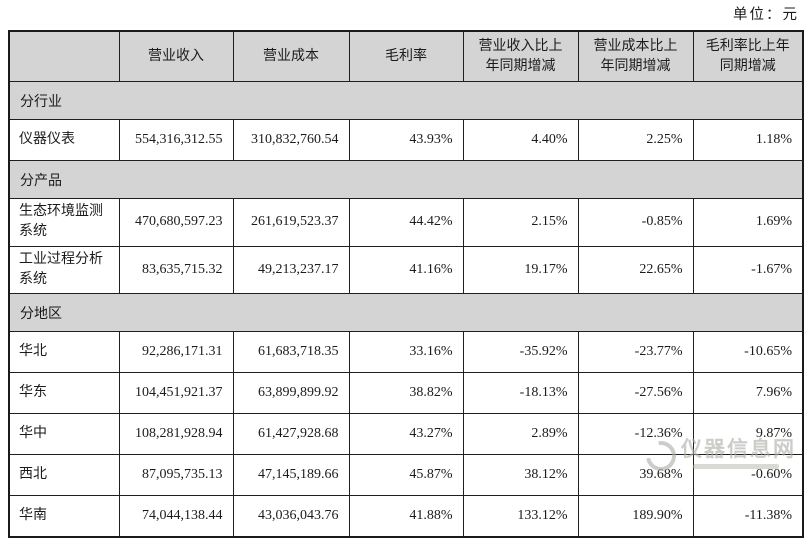  I want to click on cell-value: -23.77%, so click(635, 352).